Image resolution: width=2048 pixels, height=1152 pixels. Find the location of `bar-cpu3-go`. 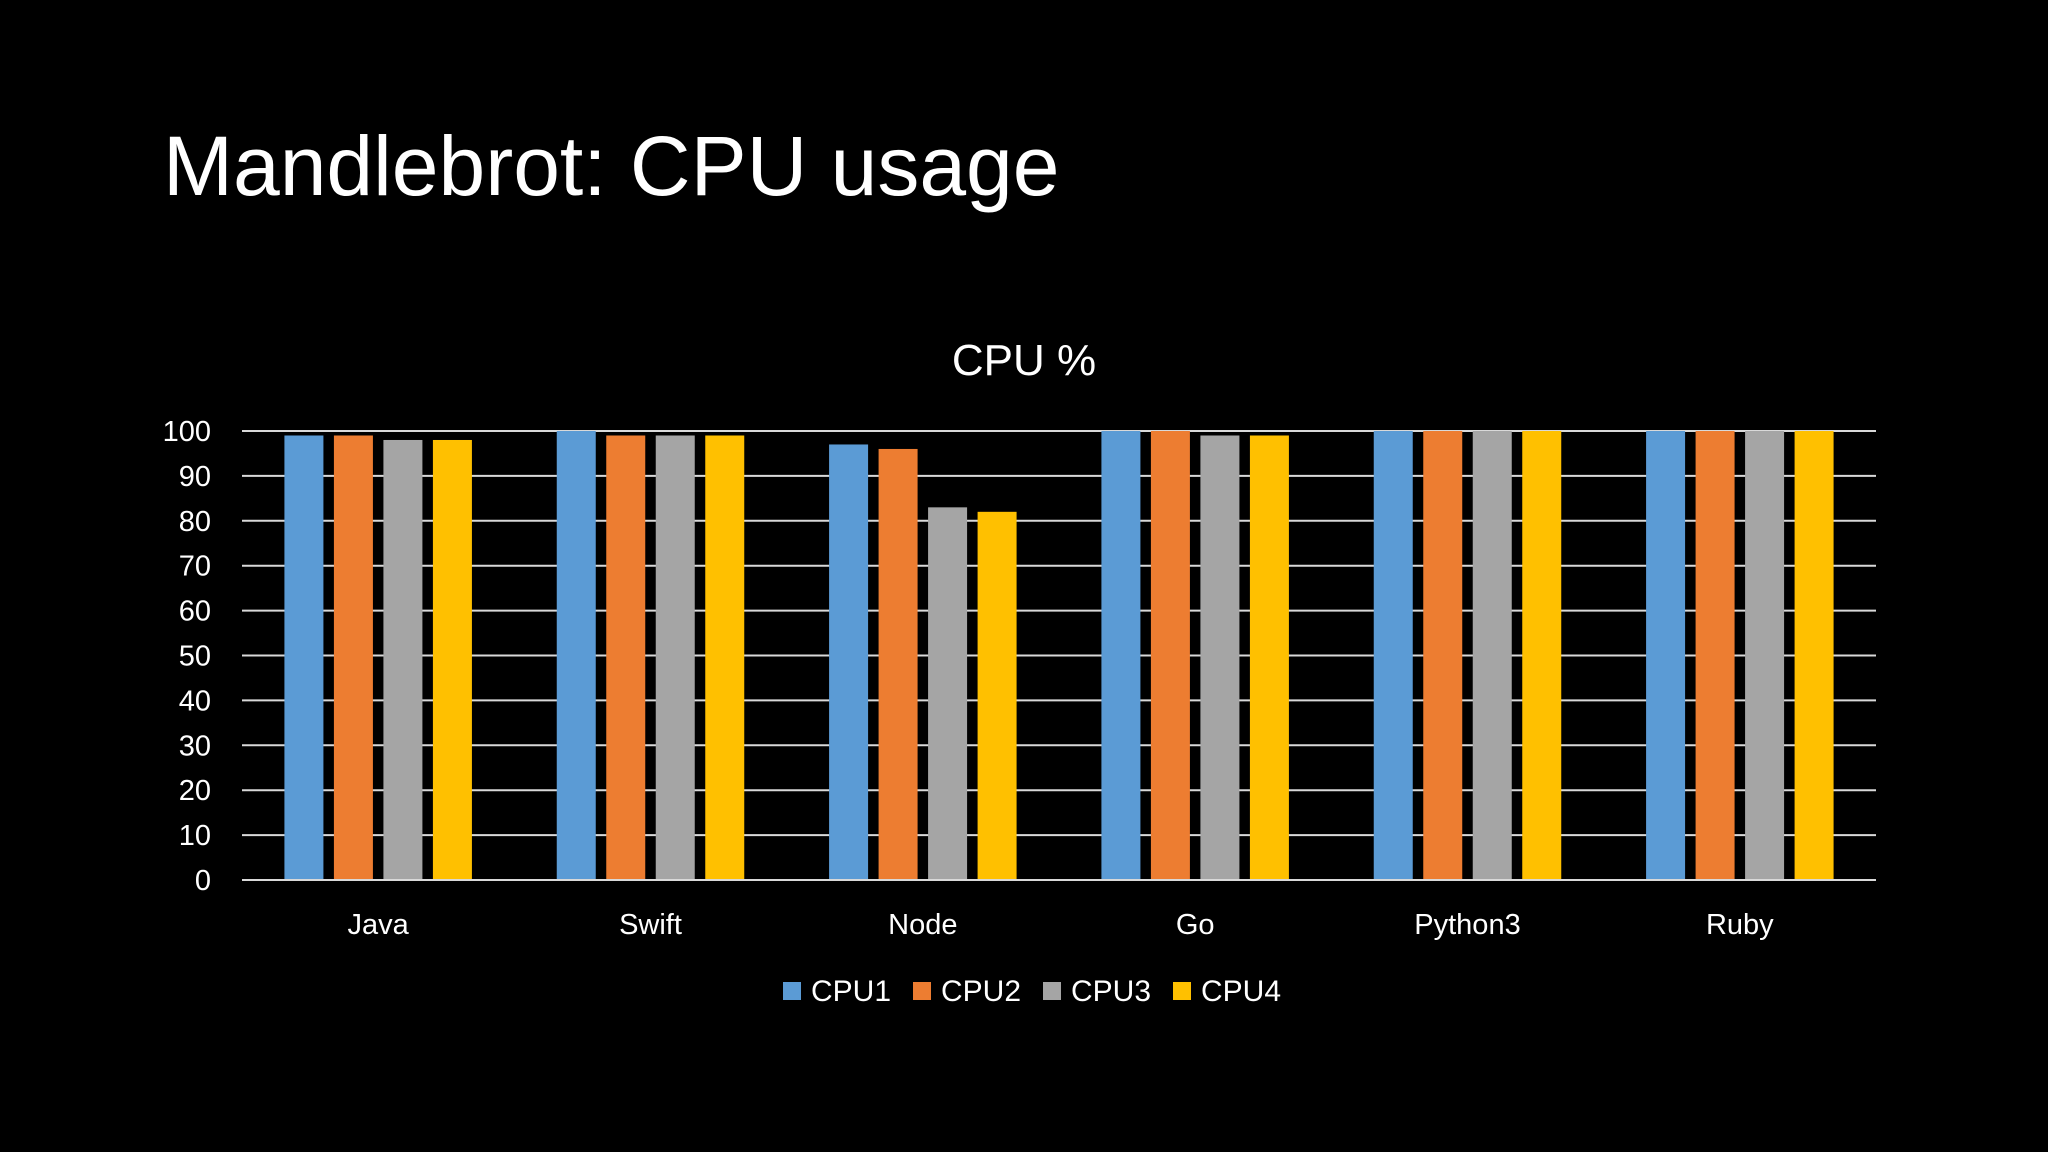

bar-cpu3-go is located at coordinates (1220, 657).